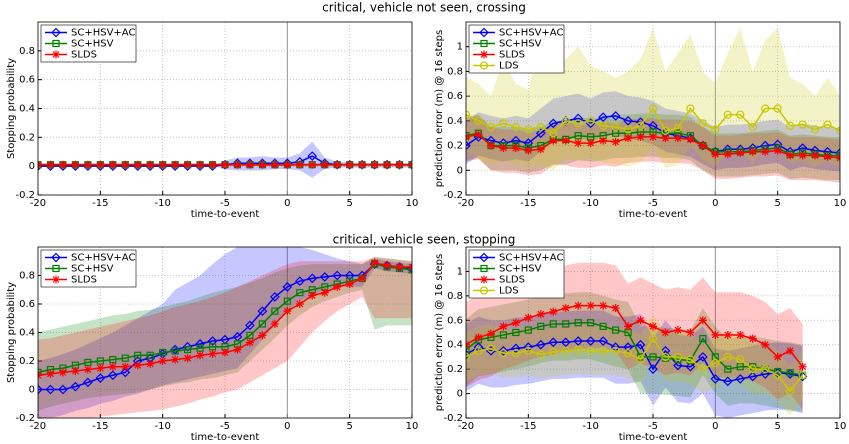 The image size is (849, 444). Describe the element at coordinates (460, 271) in the screenshot. I see `y-tick-label: 1` at that location.